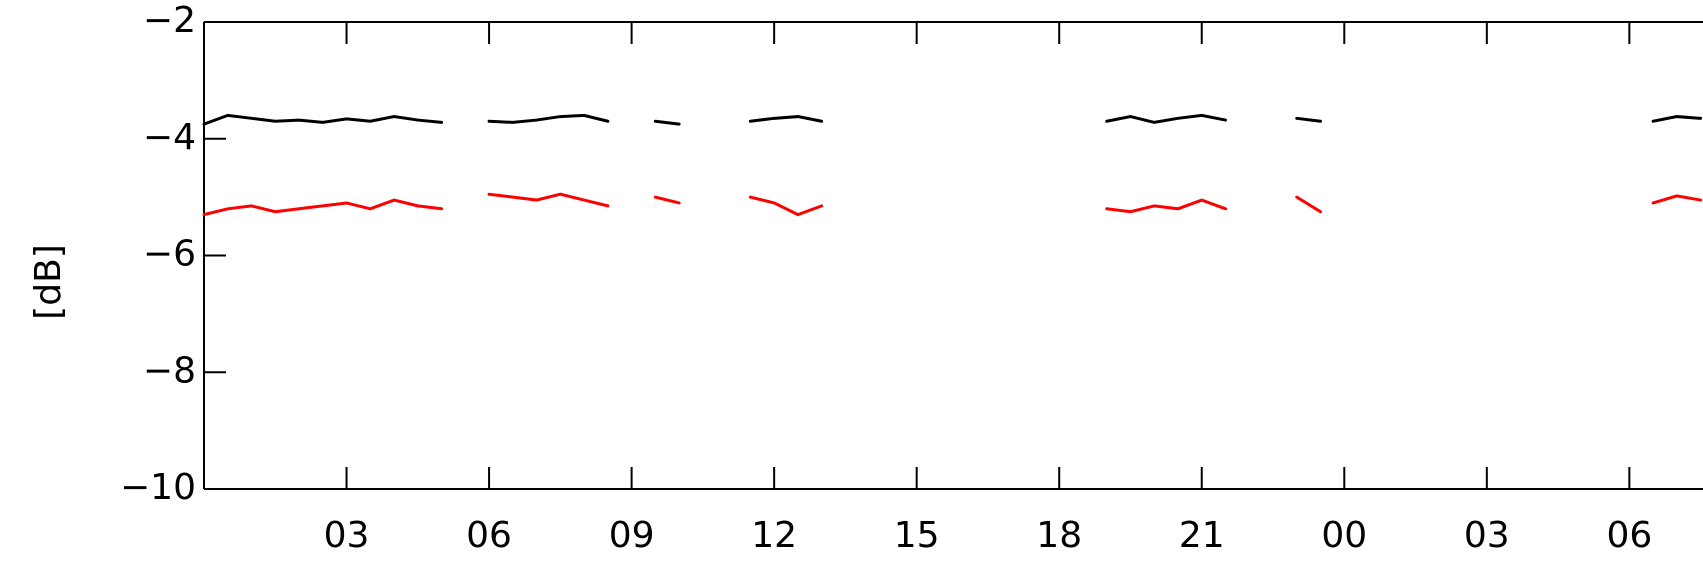 The image size is (1703, 573). Describe the element at coordinates (169, 370) in the screenshot. I see `y-tick-label: −8` at that location.